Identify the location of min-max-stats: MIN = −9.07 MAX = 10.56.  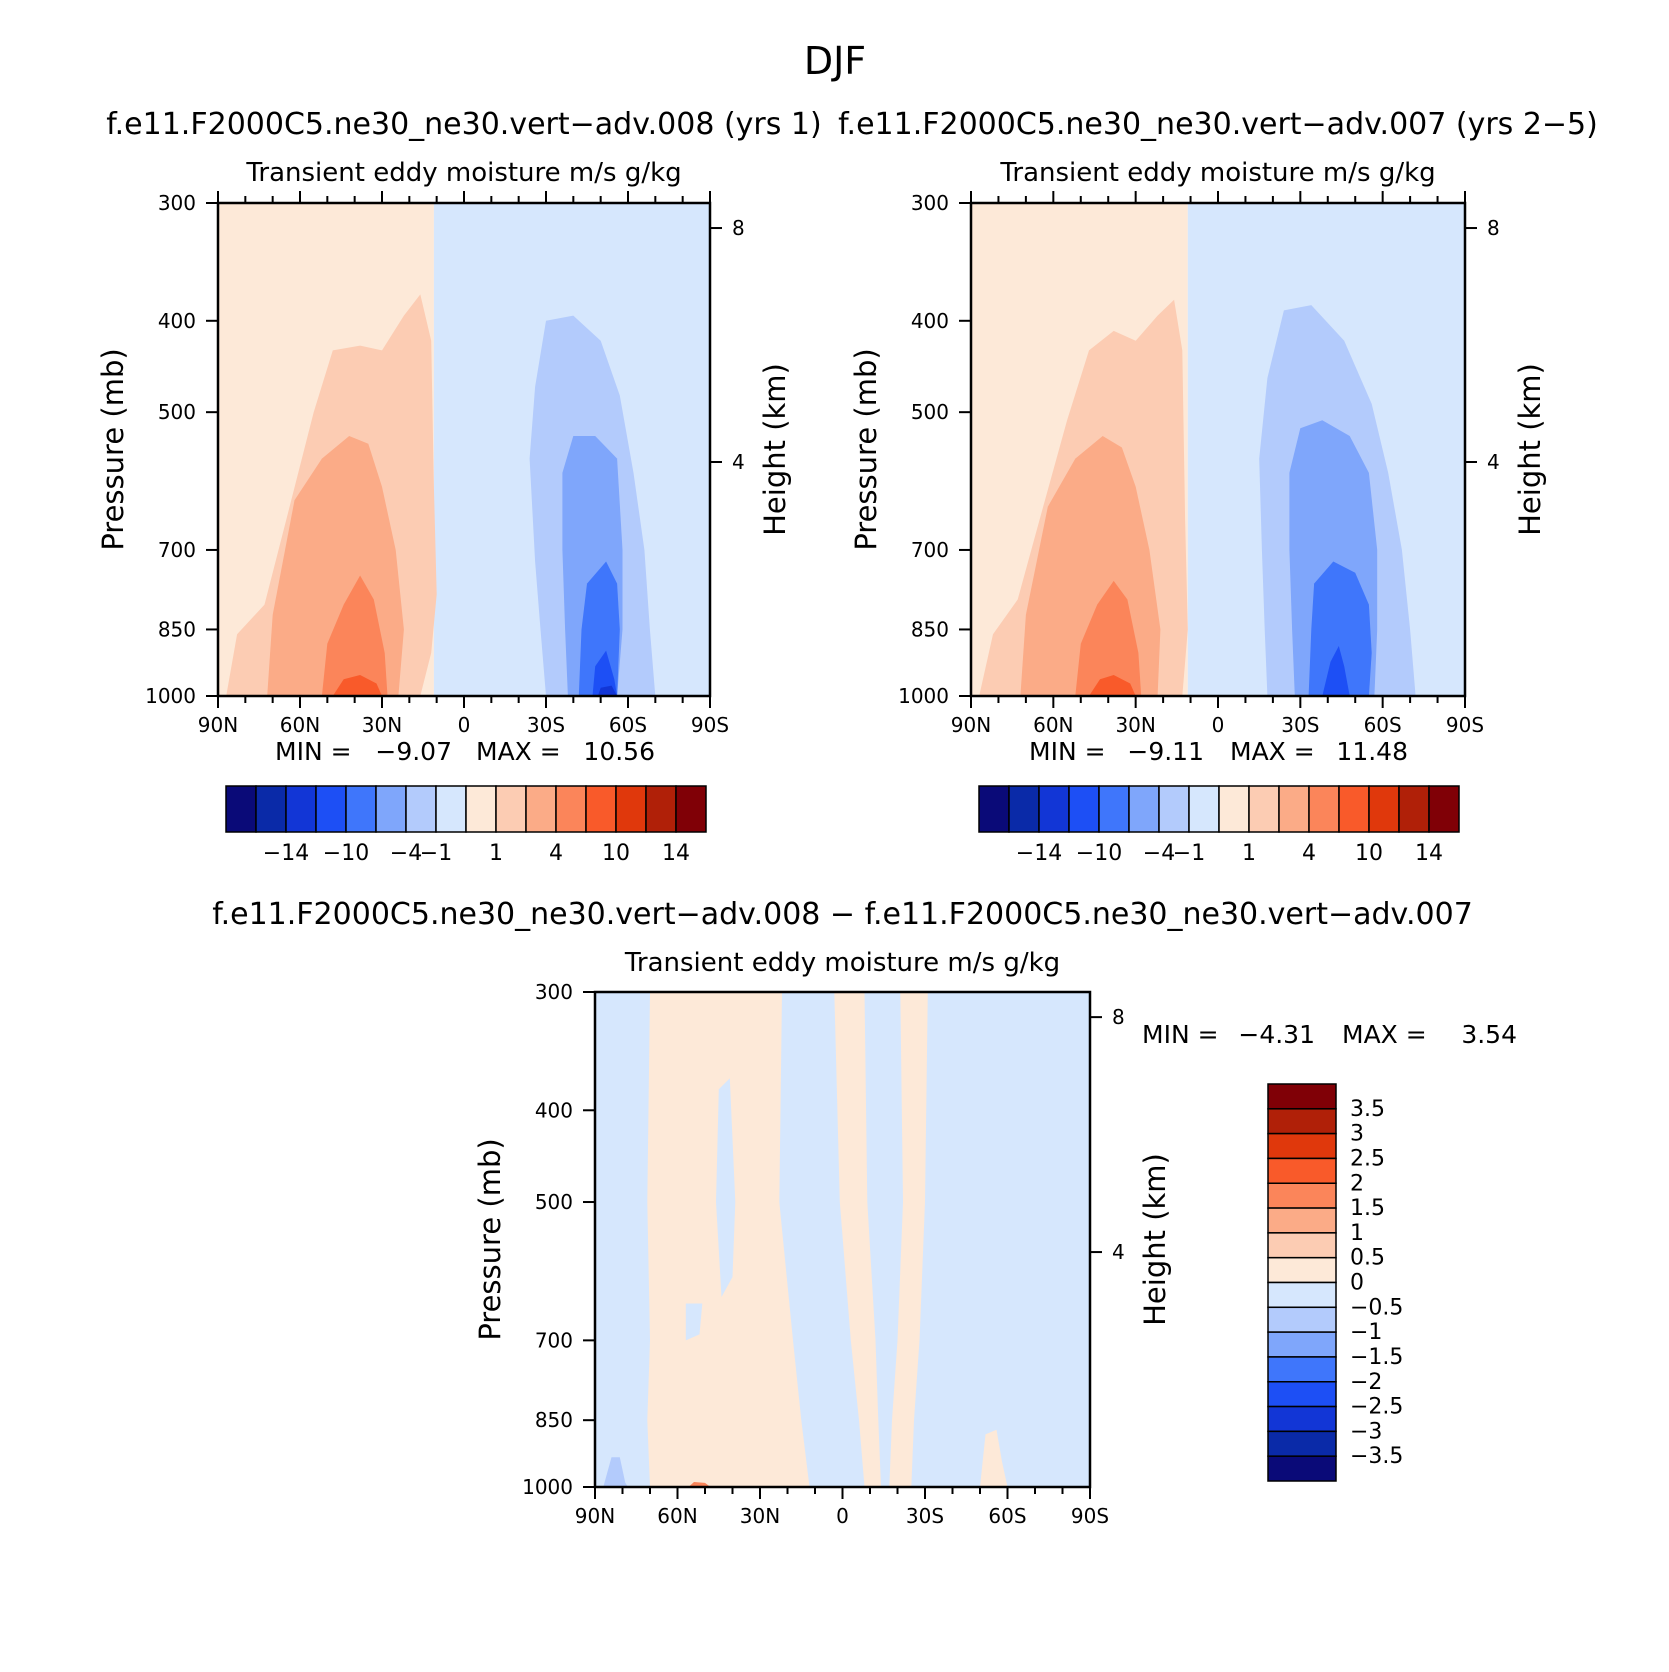
(465, 751).